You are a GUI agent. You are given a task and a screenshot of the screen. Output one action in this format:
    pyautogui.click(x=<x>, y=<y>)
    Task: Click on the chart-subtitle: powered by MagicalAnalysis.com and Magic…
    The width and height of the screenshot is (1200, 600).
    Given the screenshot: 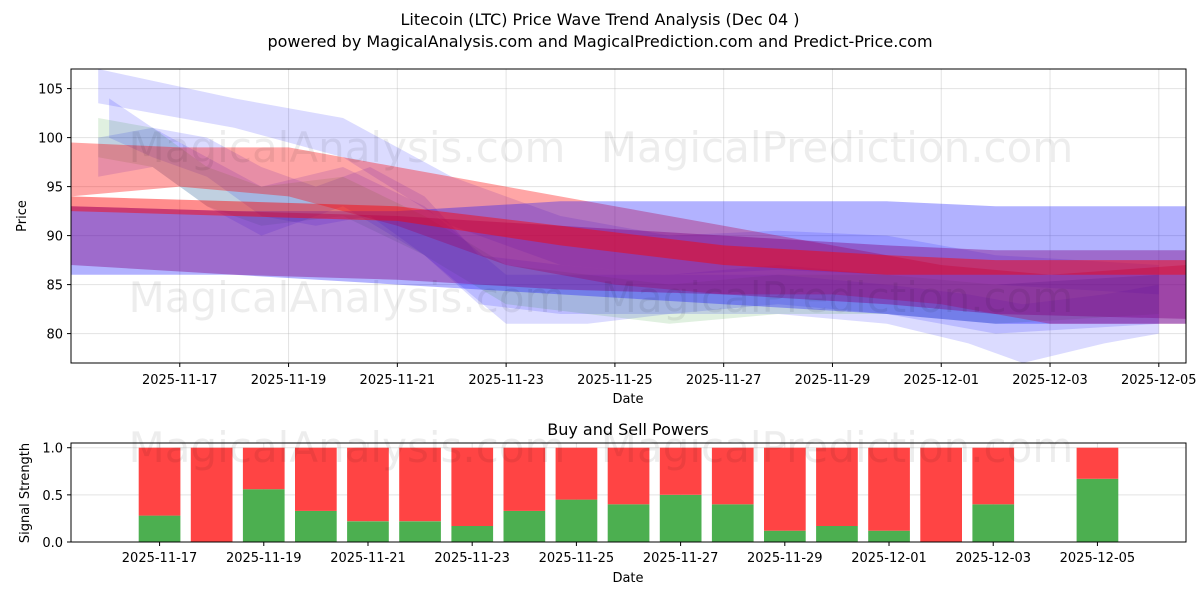 What is the action you would take?
    pyautogui.click(x=600, y=41)
    